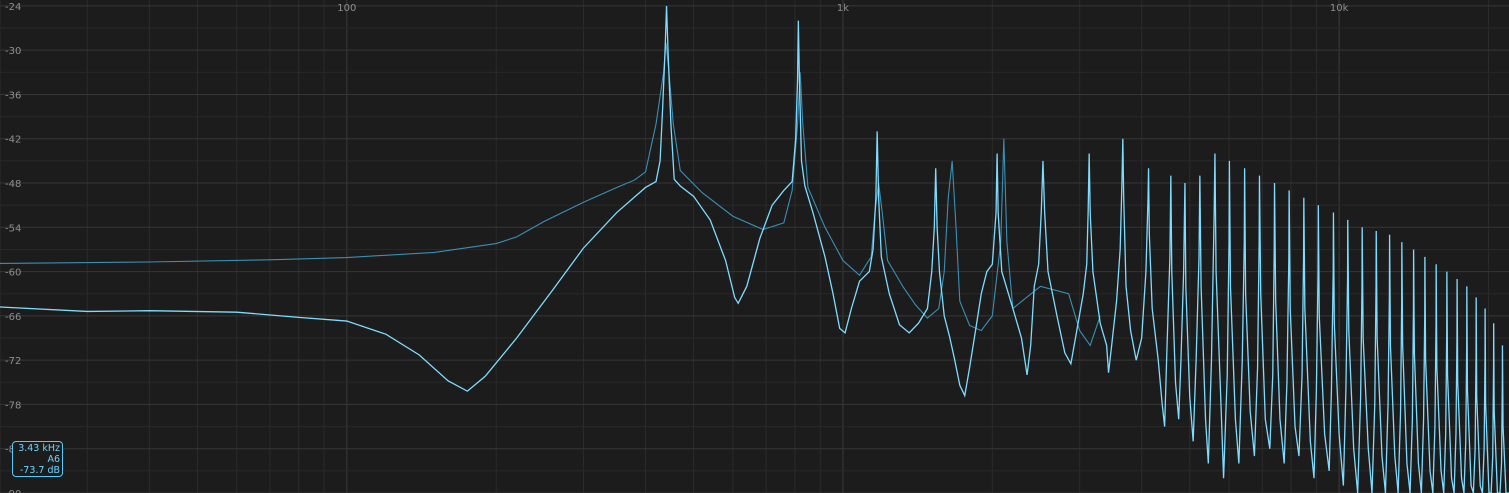 This screenshot has height=493, width=1509. Describe the element at coordinates (13, 491) in the screenshot. I see `y-tick-label: -90` at that location.